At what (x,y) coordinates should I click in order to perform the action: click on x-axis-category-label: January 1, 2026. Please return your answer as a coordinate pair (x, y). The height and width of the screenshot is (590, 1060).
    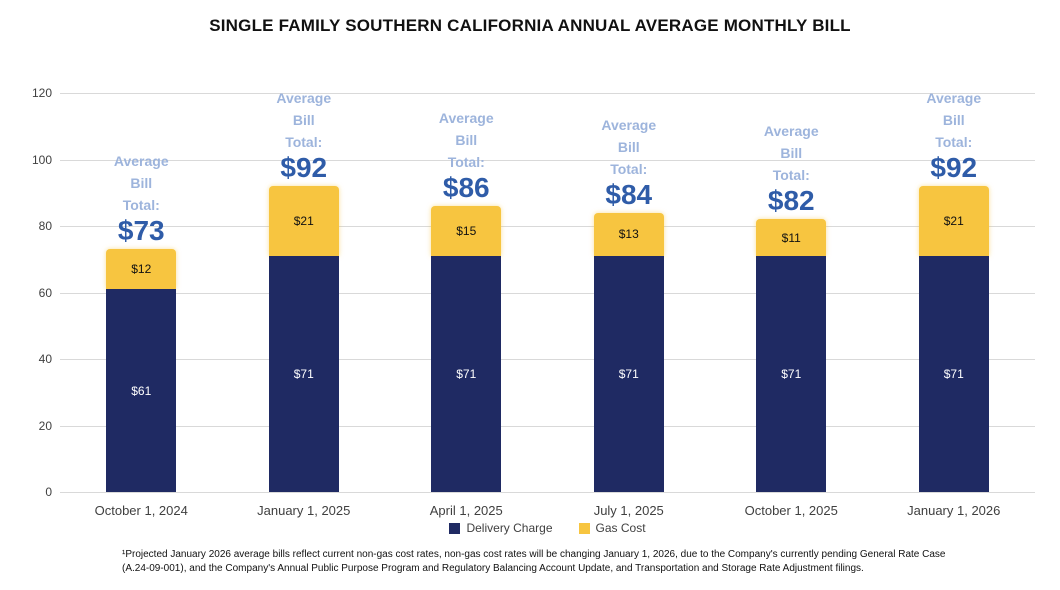
    Looking at the image, I should click on (954, 510).